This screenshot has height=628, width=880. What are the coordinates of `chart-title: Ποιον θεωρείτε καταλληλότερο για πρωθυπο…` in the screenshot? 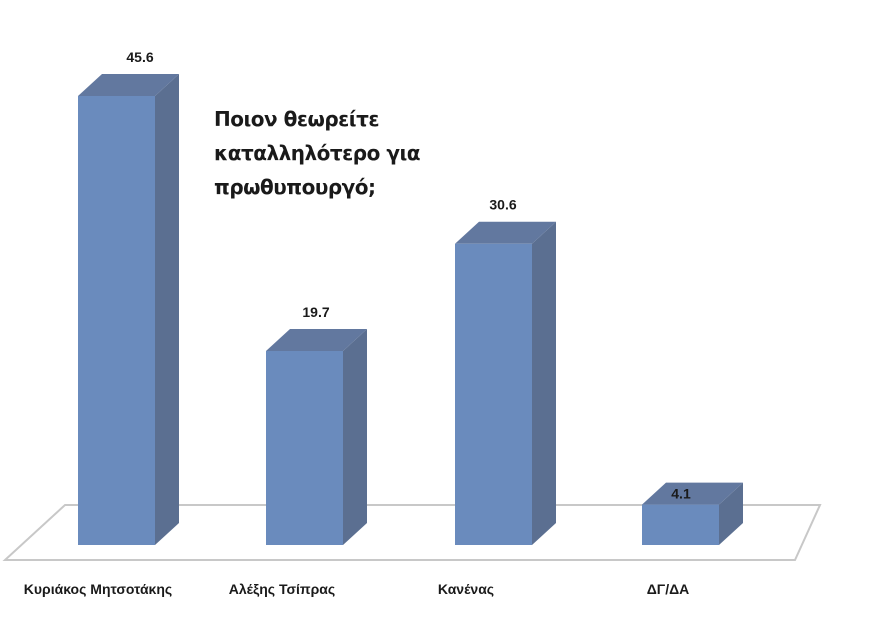 It's located at (317, 153).